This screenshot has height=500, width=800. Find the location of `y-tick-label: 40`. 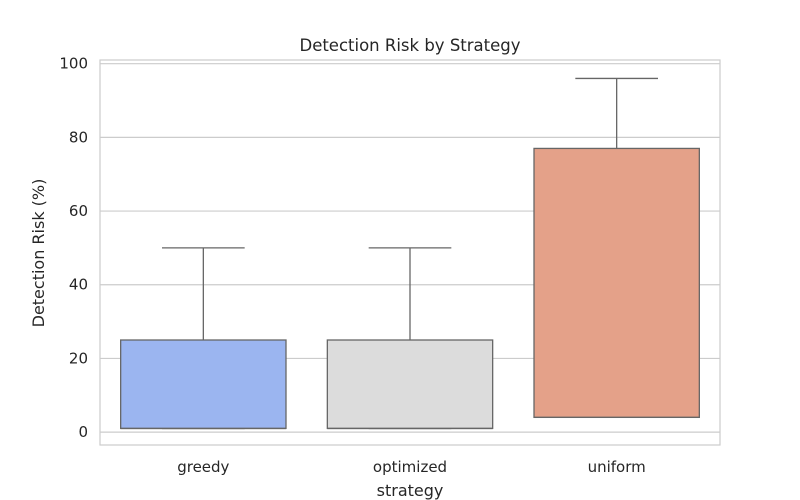

y-tick-label: 40 is located at coordinates (78, 285).